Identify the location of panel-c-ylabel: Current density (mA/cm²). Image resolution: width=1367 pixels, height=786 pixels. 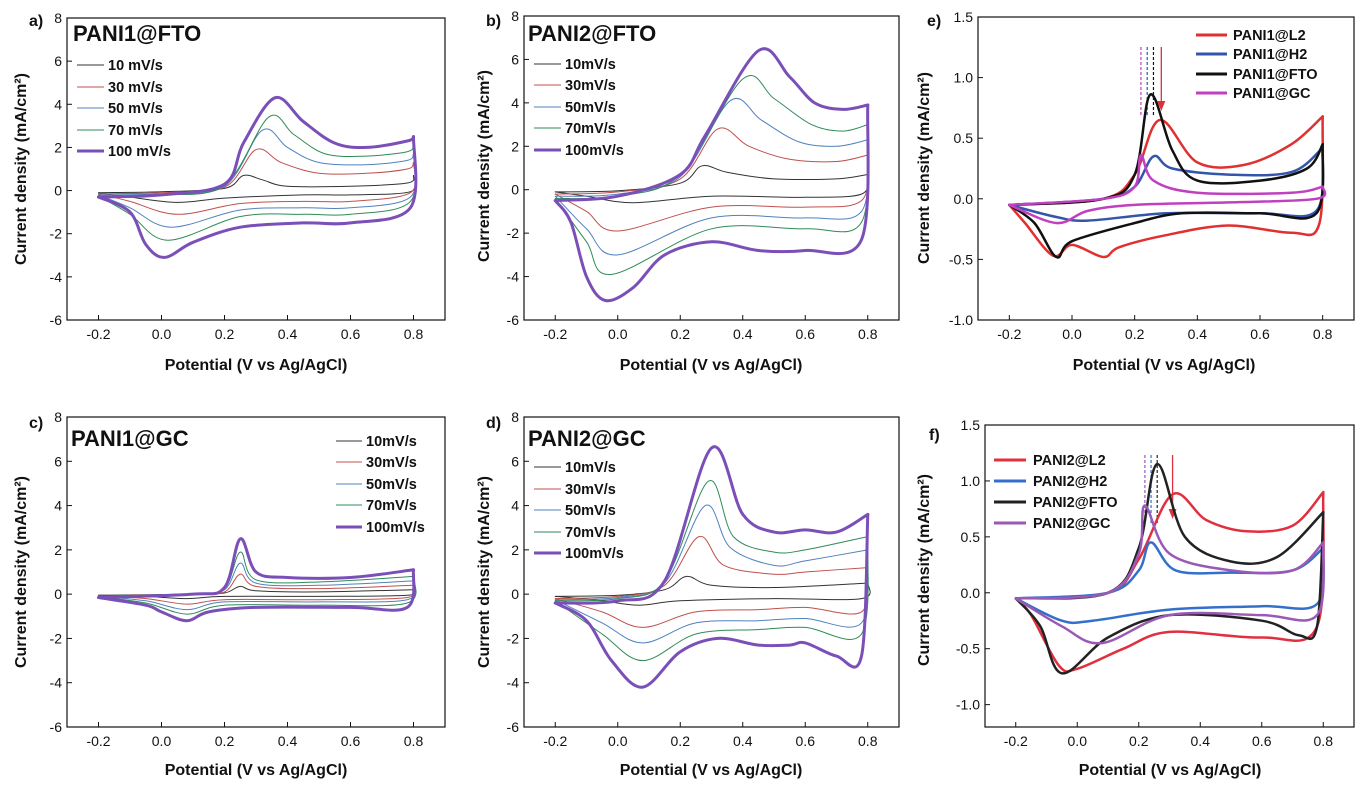
(21, 572).